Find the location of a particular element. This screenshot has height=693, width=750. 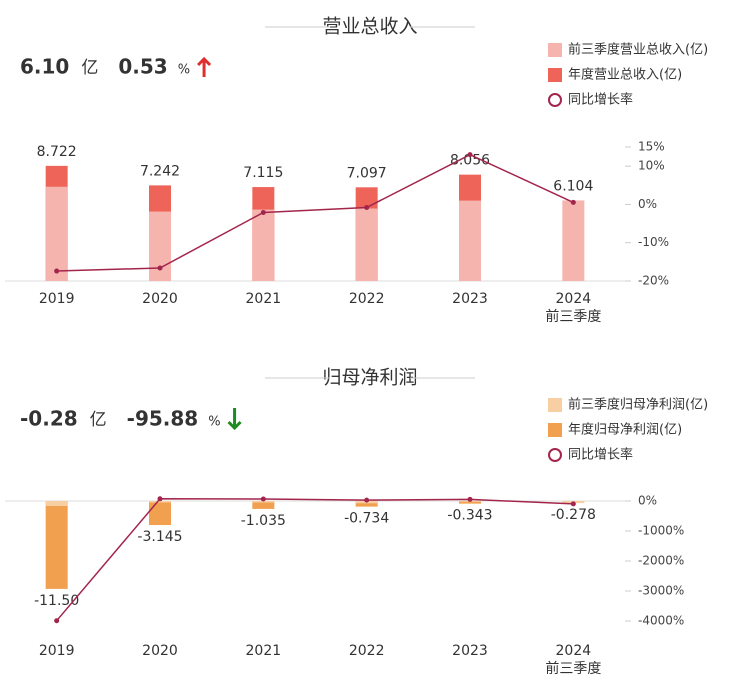

y2-tick-label: -2000% is located at coordinates (661, 561).